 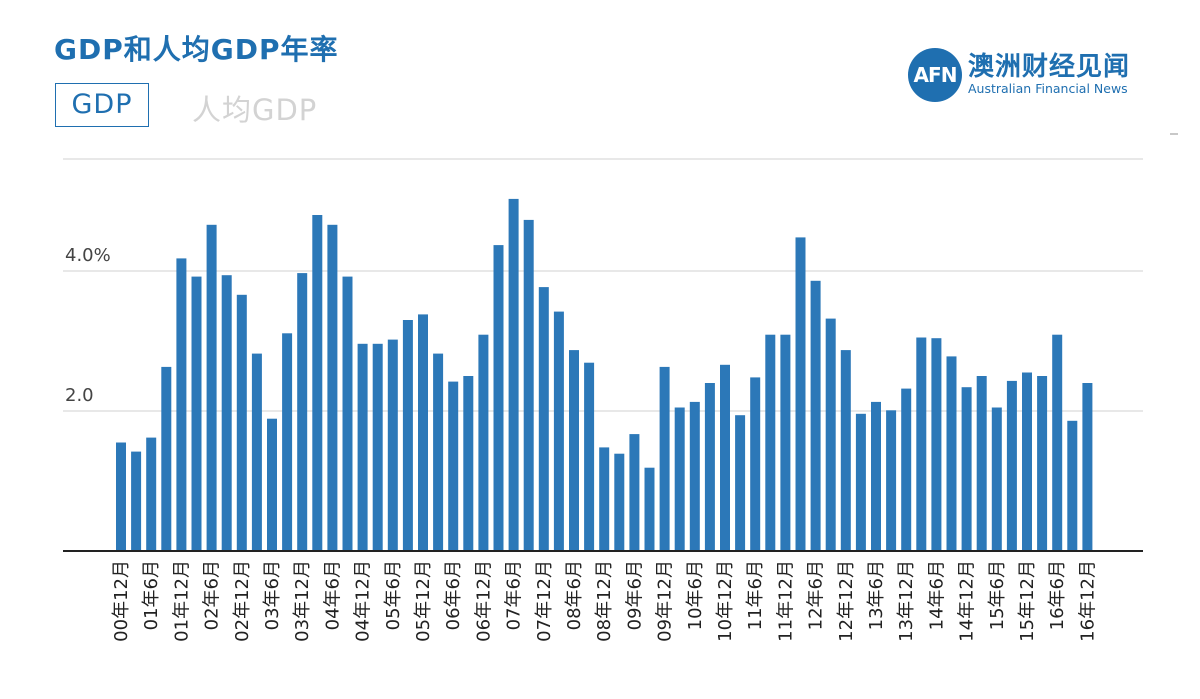 What do you see at coordinates (1049, 67) in the screenshot?
I see `logo-name-cn: 澳洲财经见闻` at bounding box center [1049, 67].